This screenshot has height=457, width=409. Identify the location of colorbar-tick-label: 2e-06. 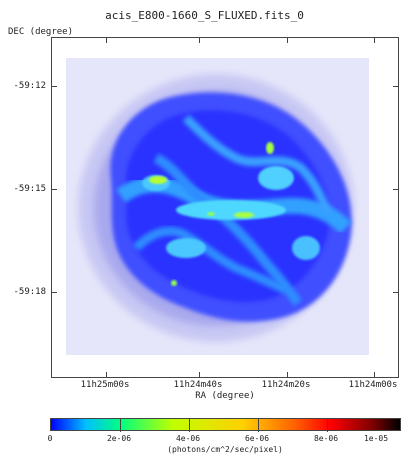
(119, 438).